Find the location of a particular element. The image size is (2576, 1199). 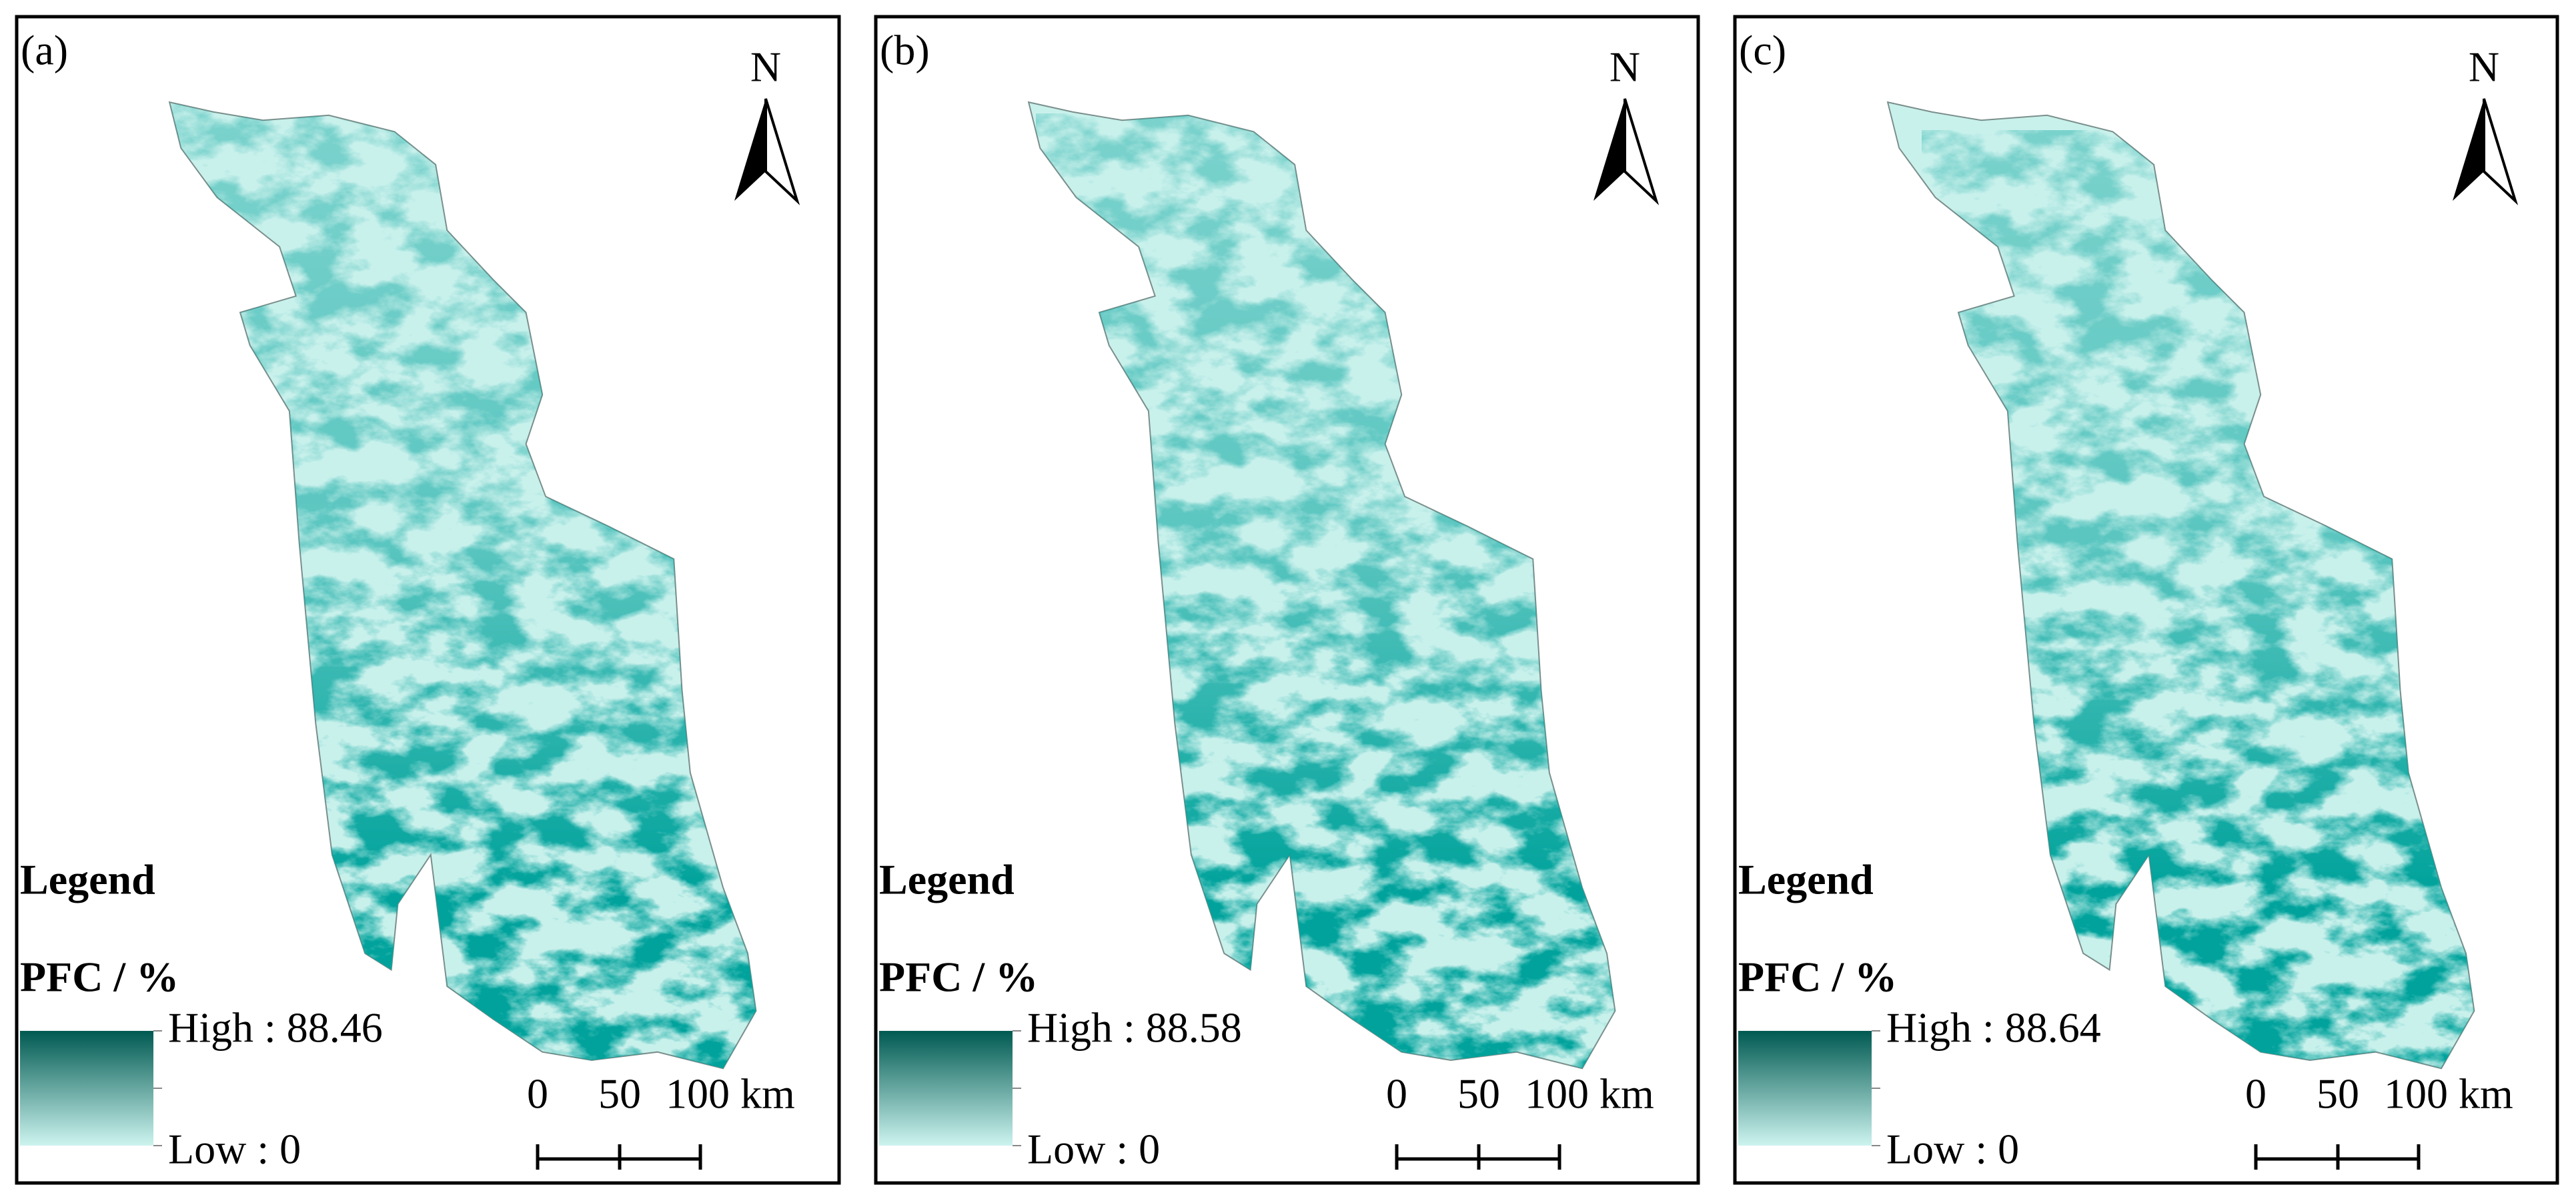

legend-high: High : 88.46 is located at coordinates (275, 1028).